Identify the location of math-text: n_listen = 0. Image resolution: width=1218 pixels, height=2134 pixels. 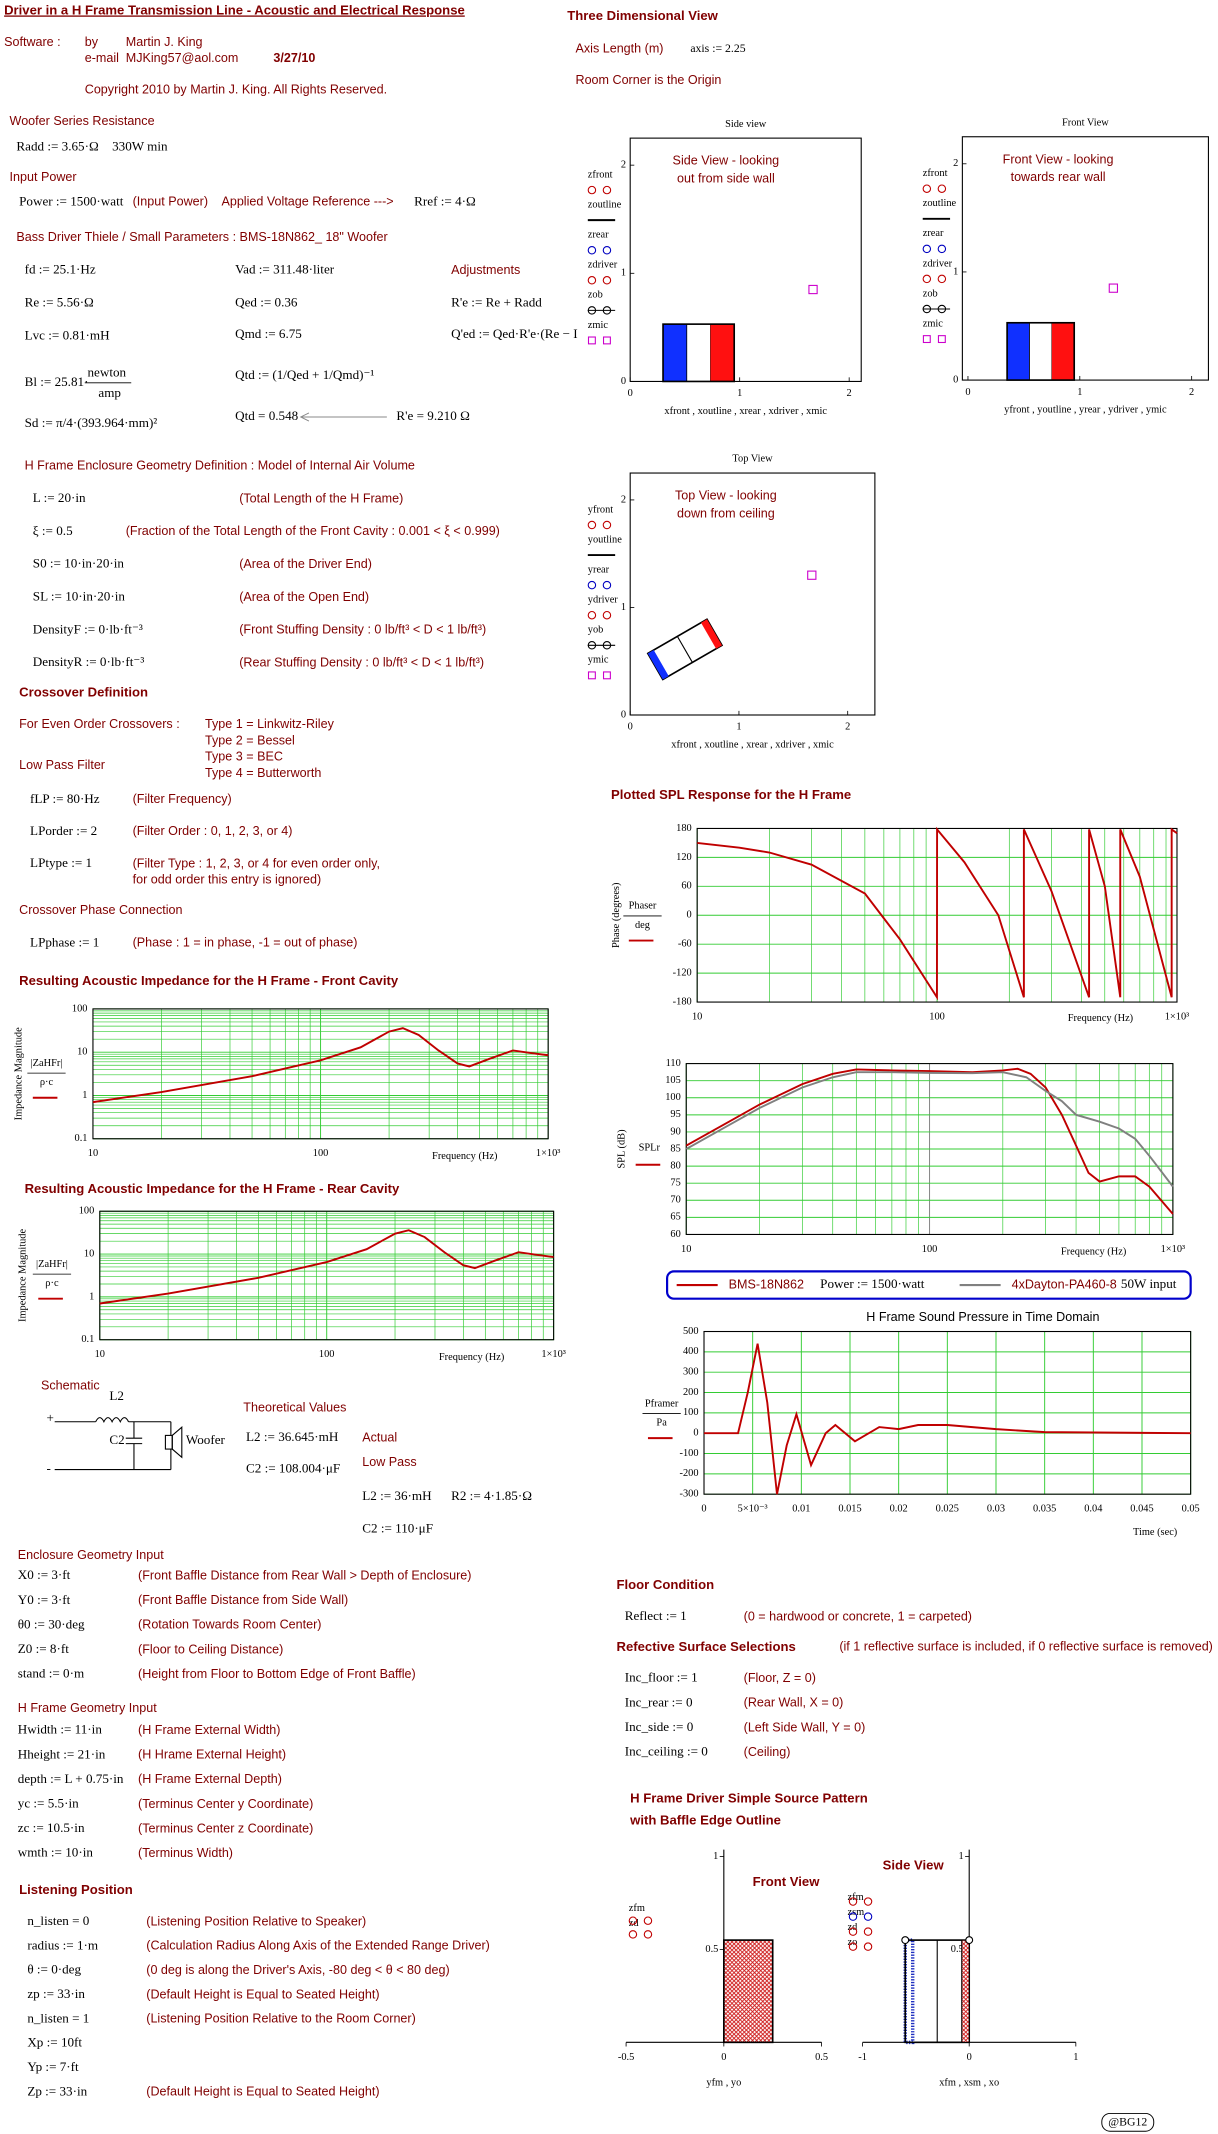
(58, 1920).